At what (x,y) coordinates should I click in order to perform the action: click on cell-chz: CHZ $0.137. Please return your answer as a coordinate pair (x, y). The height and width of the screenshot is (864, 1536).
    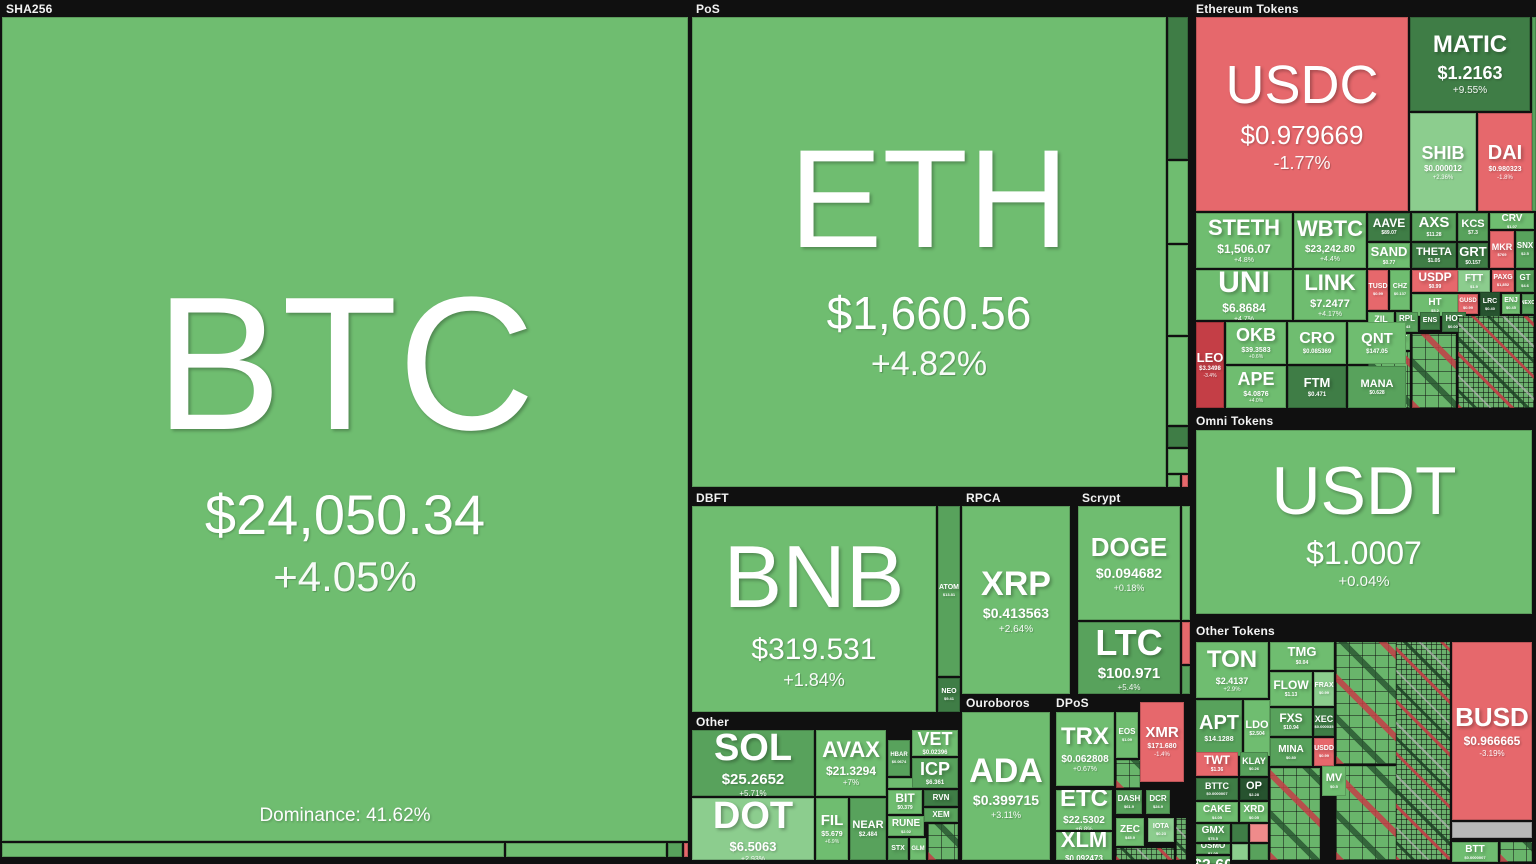
    Looking at the image, I should click on (1400, 290).